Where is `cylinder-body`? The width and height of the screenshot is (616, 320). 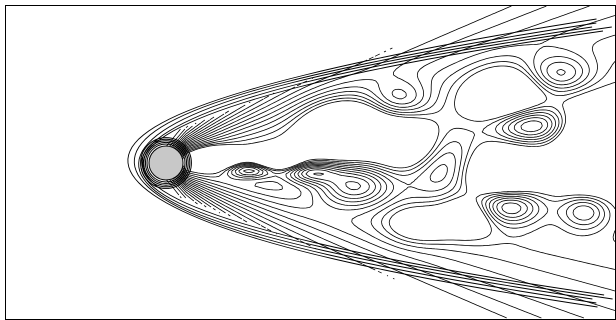
cylinder-body is located at coordinates (166, 163).